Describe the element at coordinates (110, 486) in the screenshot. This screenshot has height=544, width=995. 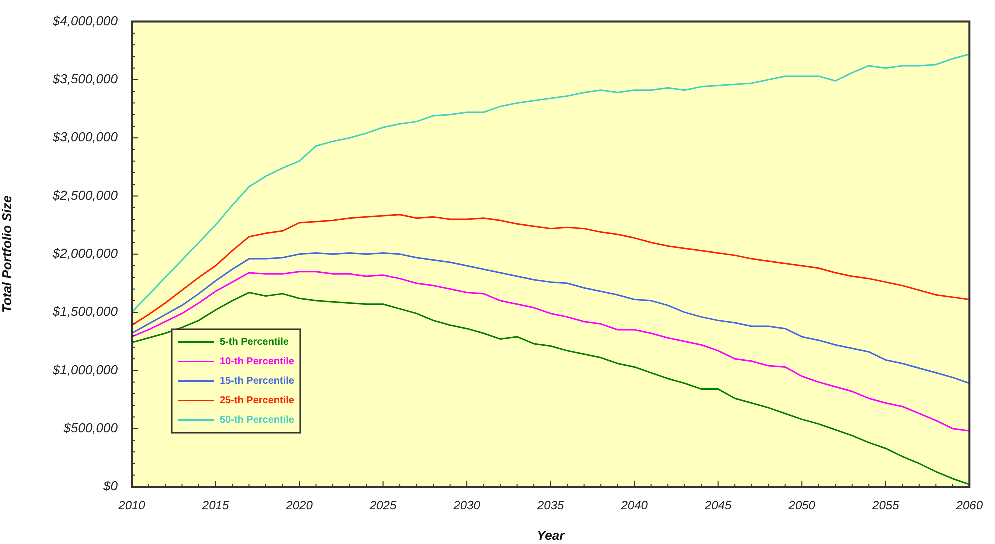
I see `y-tick-label: $0` at that location.